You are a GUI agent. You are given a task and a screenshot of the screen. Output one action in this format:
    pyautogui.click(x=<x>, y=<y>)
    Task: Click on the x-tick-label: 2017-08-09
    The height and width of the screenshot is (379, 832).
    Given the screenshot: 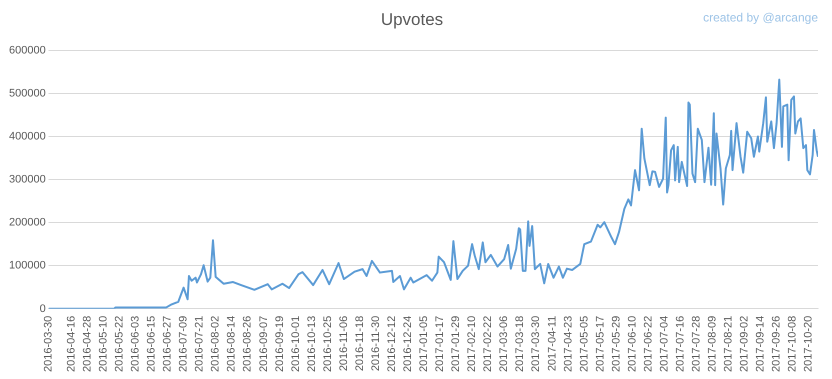 What is the action you would take?
    pyautogui.click(x=712, y=344)
    